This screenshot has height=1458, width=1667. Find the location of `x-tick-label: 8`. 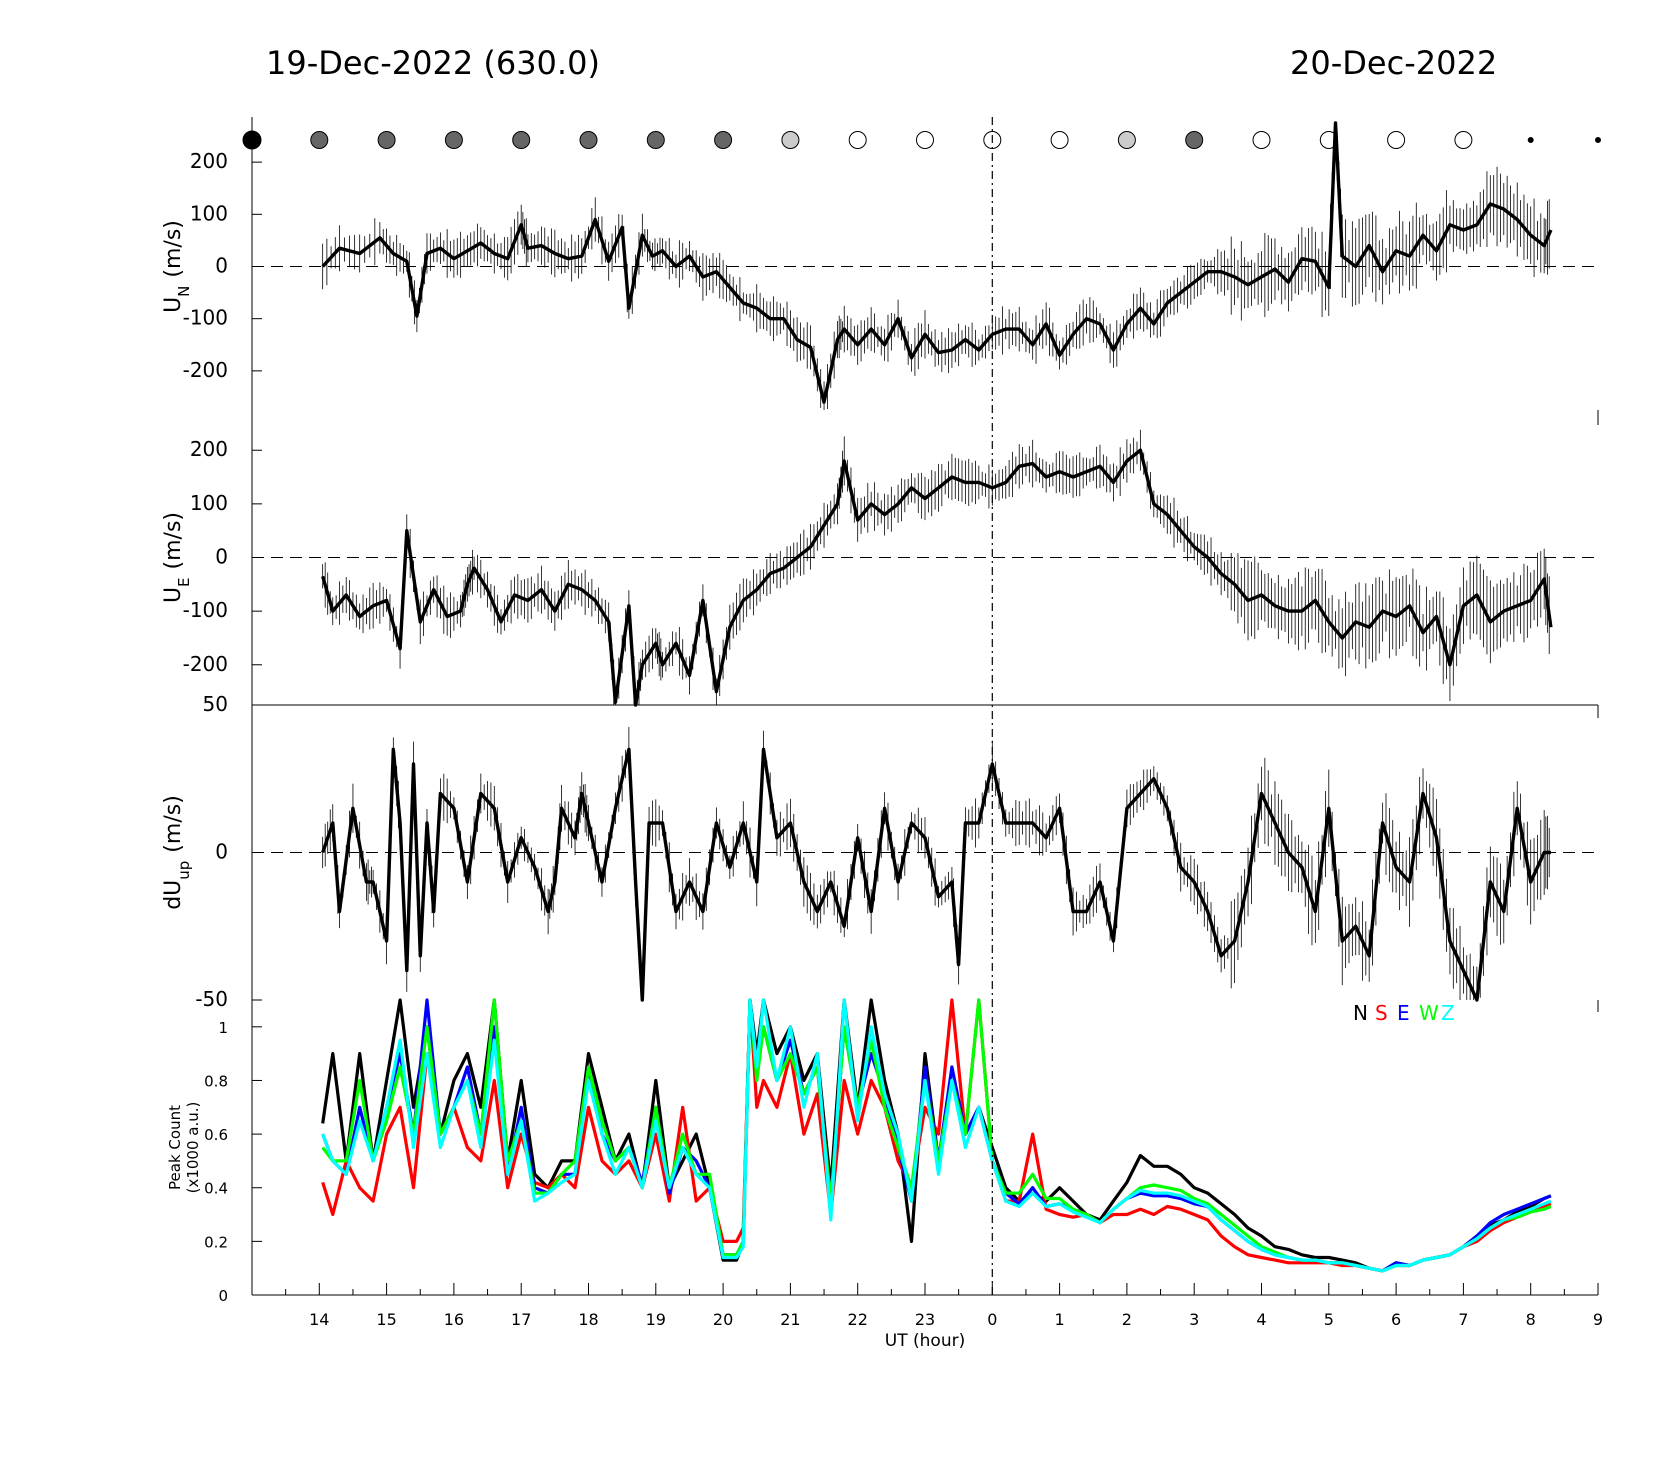

x-tick-label: 8 is located at coordinates (1531, 1319).